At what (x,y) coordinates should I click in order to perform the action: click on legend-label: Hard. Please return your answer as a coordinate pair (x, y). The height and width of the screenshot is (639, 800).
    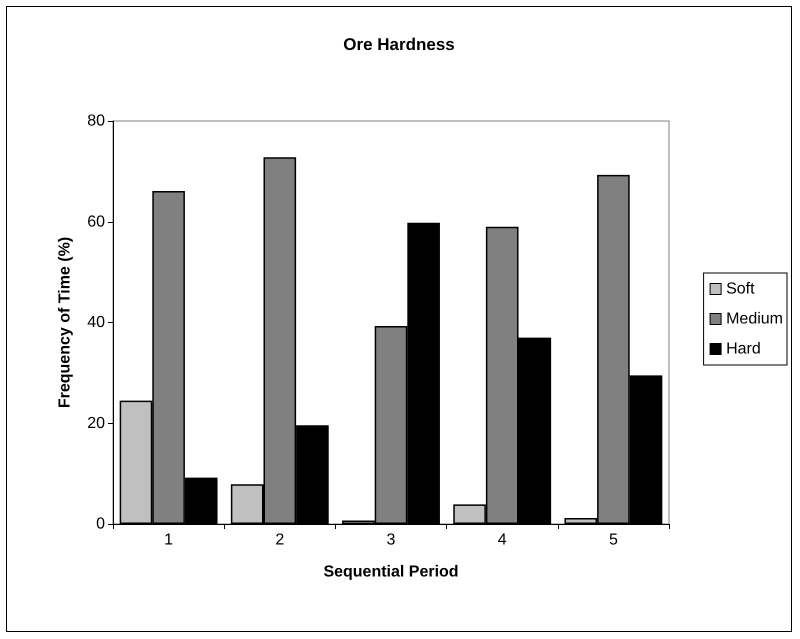
    Looking at the image, I should click on (743, 349).